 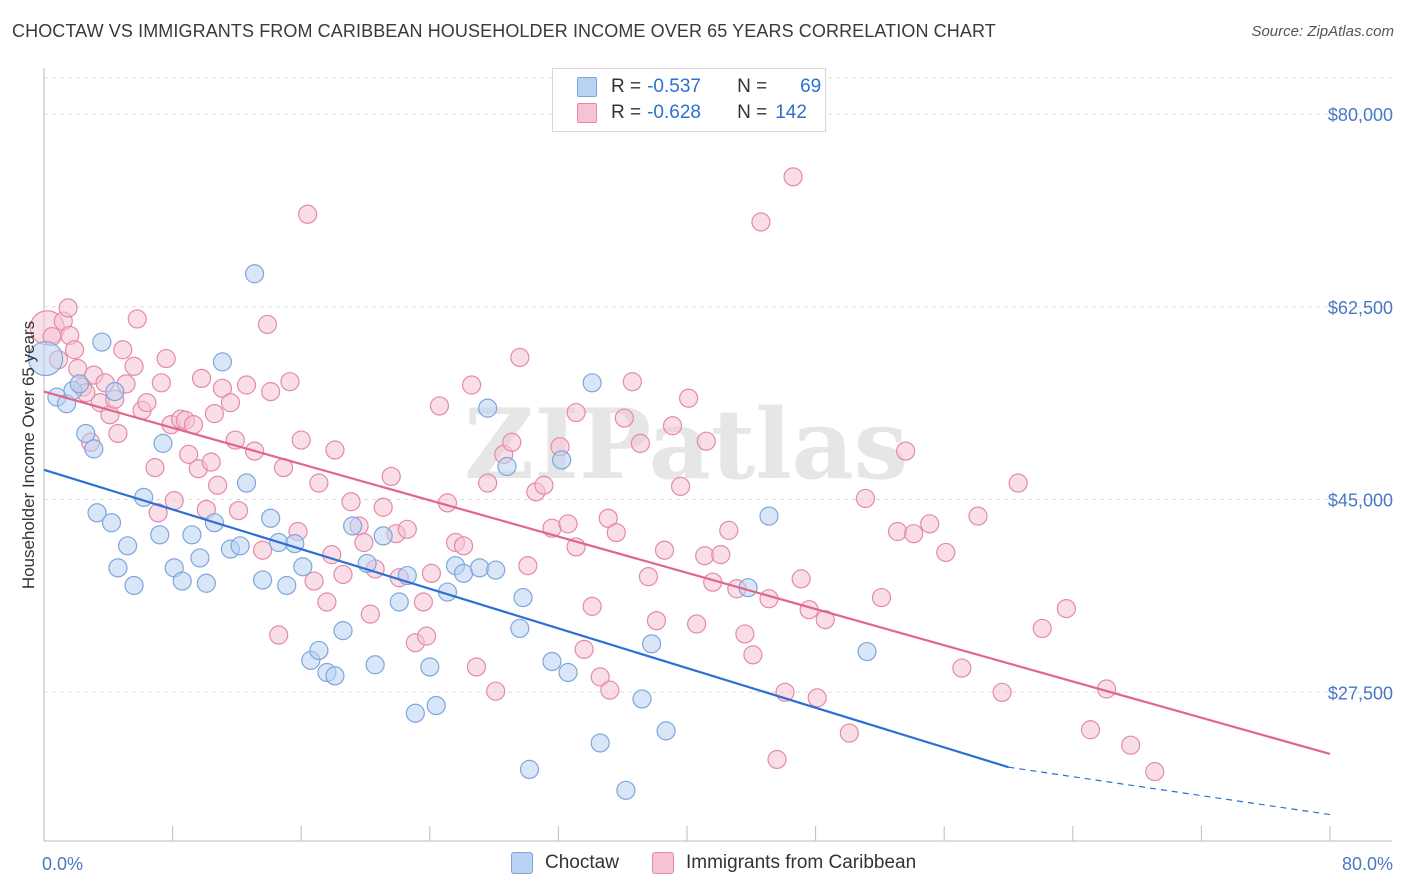 I want to click on legend-row-caribbean: R = -0.628 N = 142, so click(x=696, y=113).